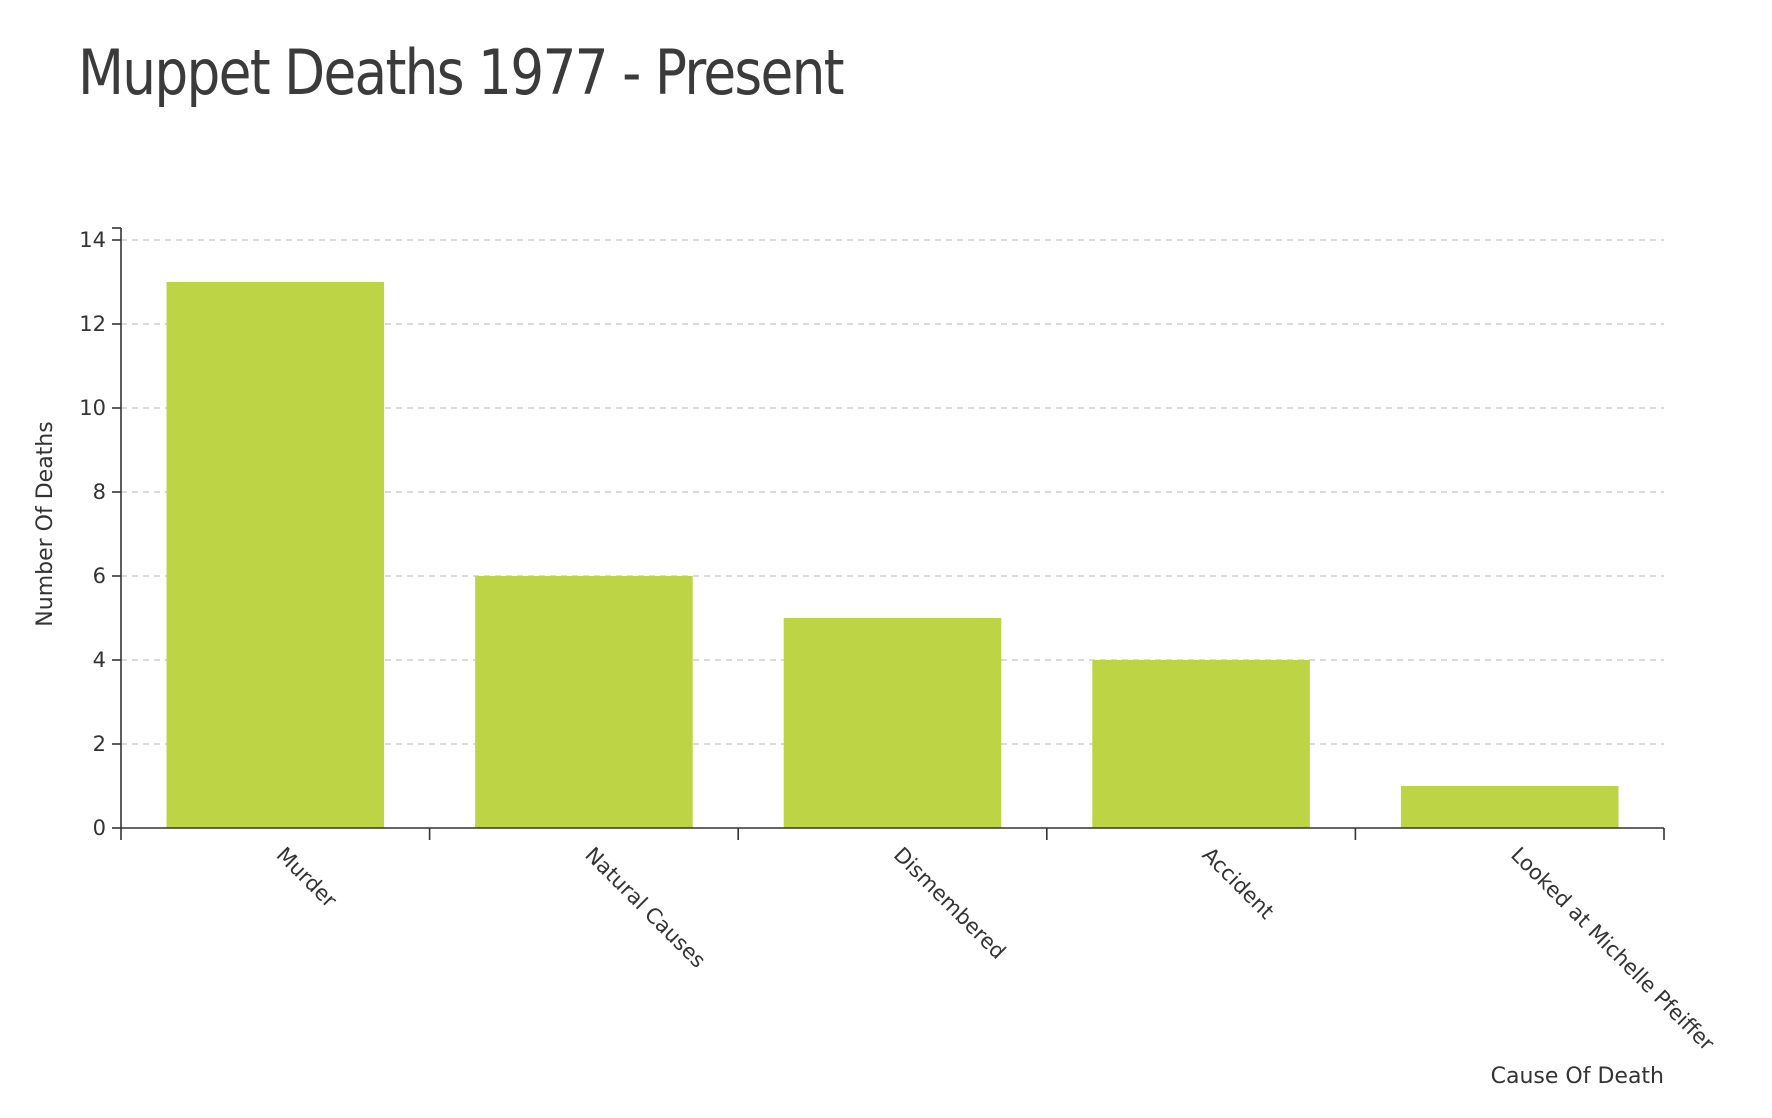 The width and height of the screenshot is (1772, 1118). What do you see at coordinates (307, 878) in the screenshot?
I see `x-tick-label: Murder` at bounding box center [307, 878].